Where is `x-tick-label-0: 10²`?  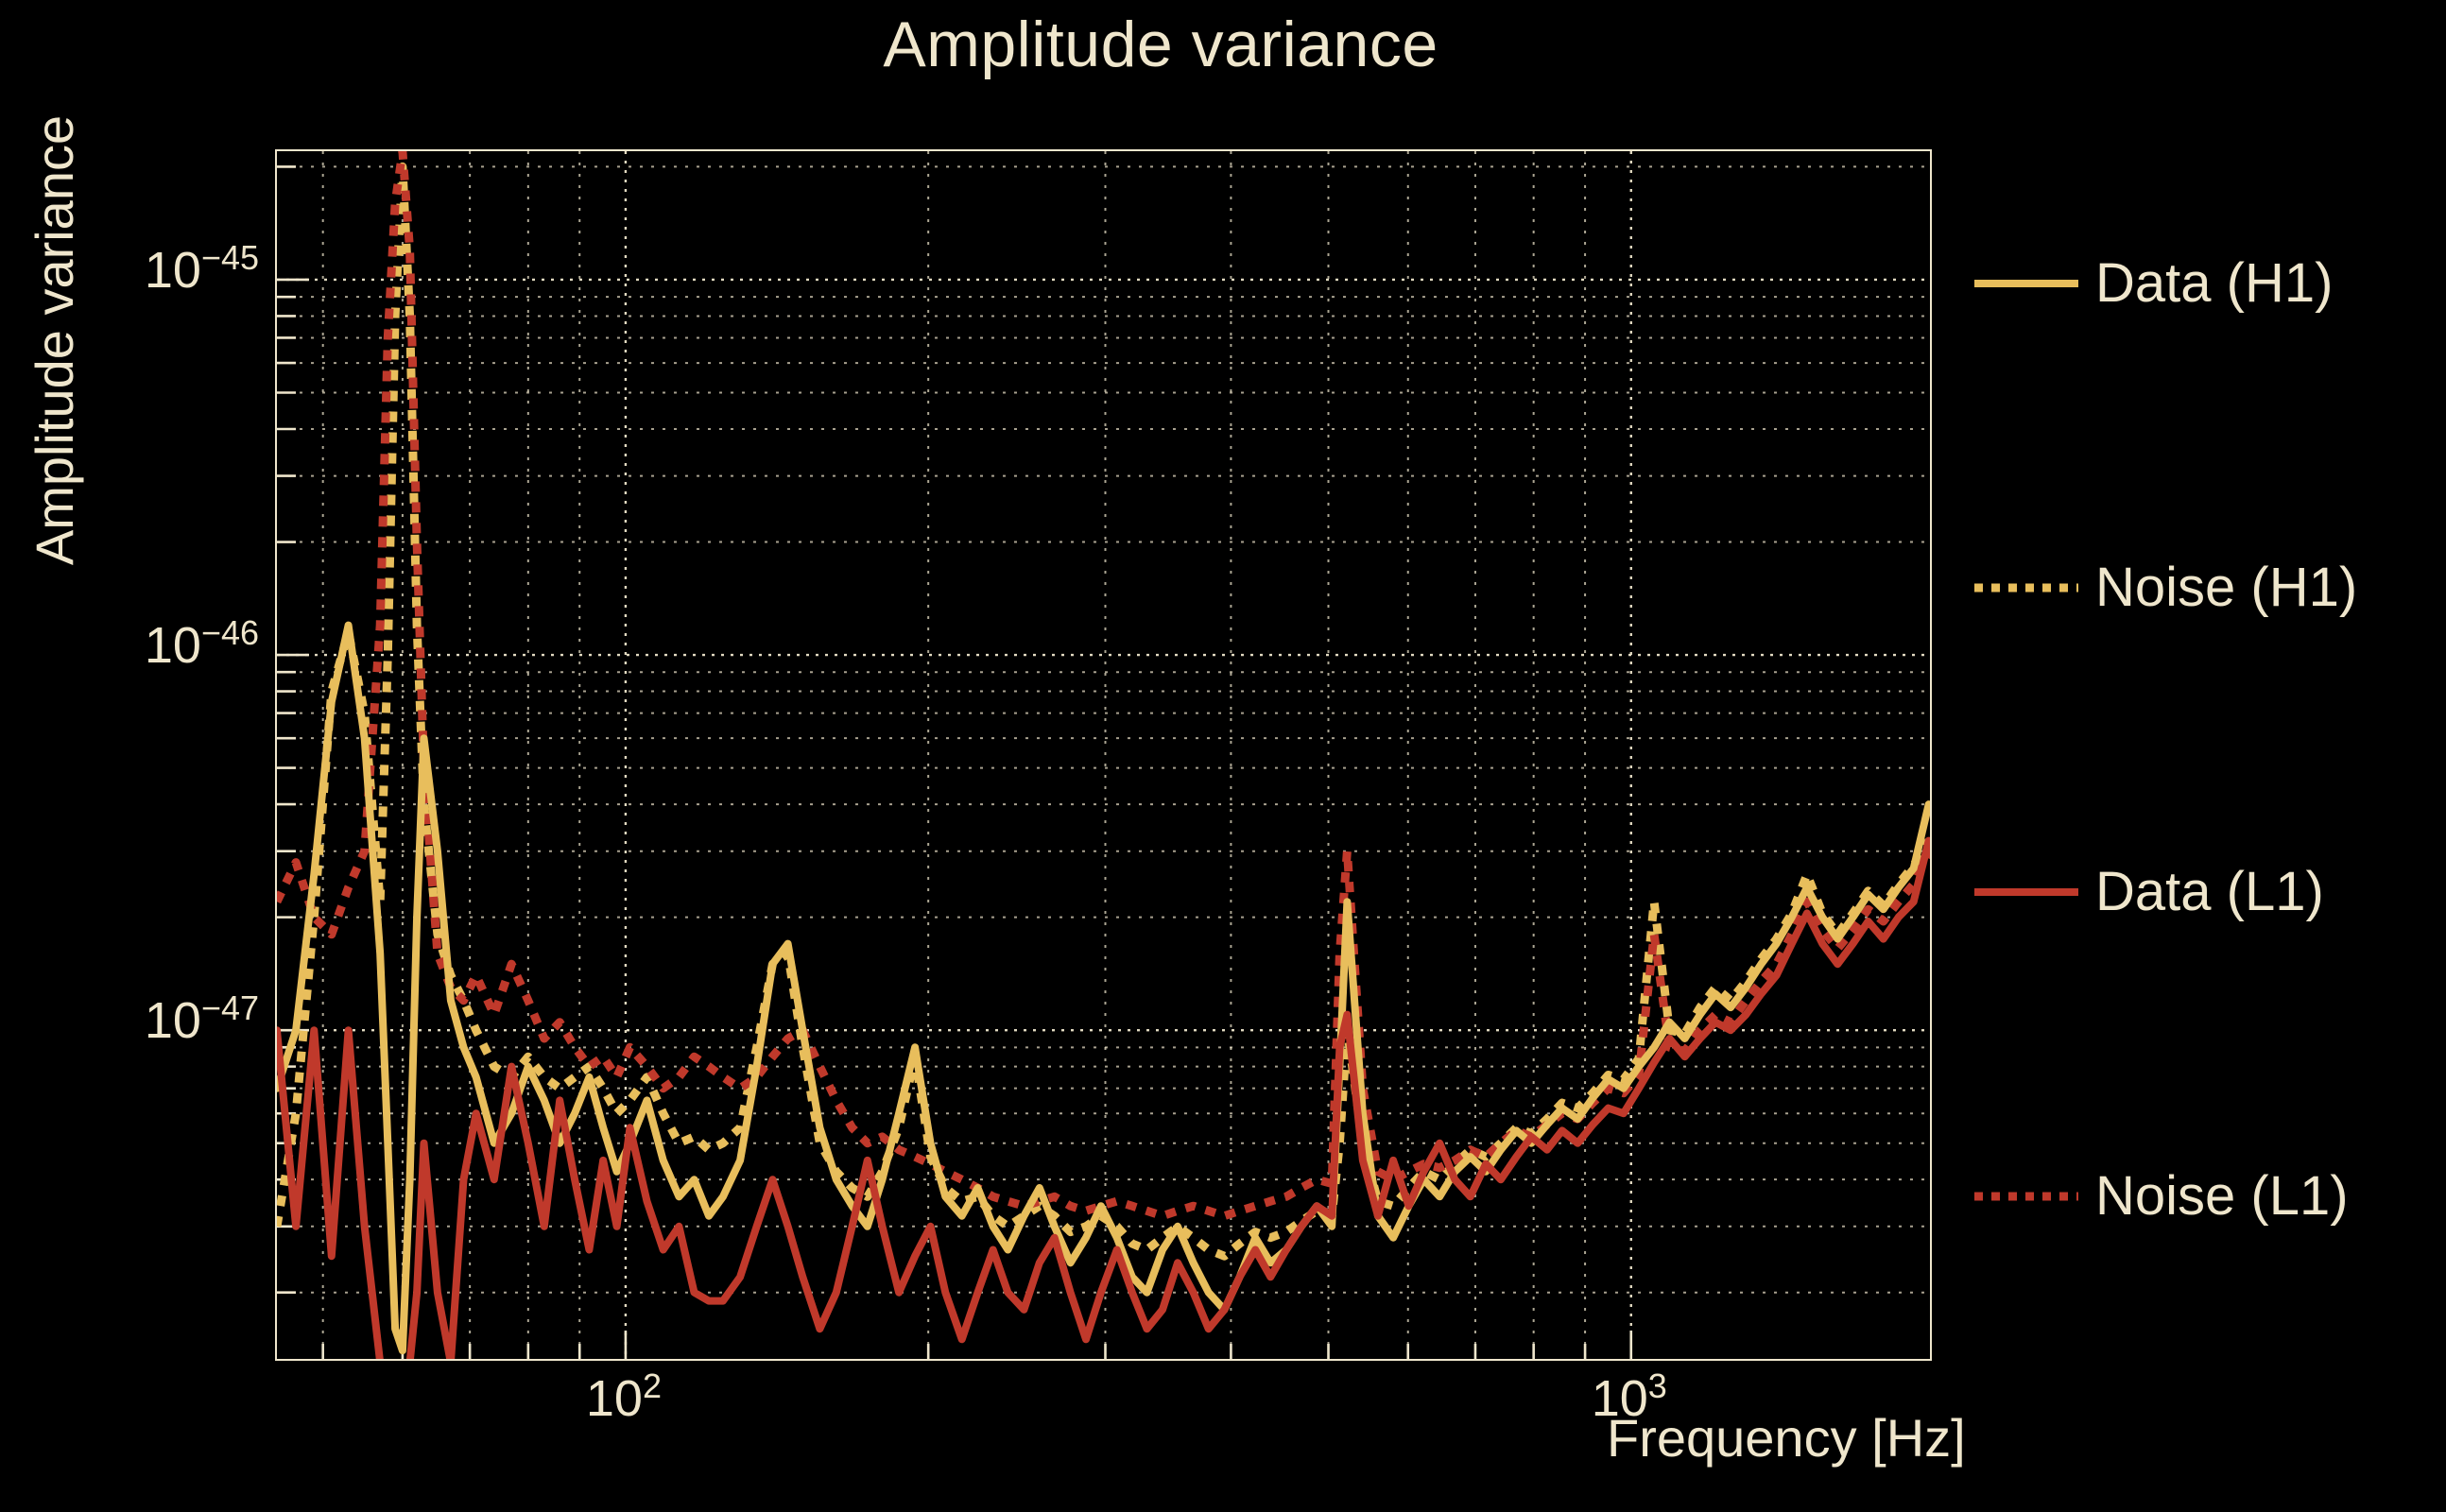 x-tick-label-0: 10² is located at coordinates (623, 1396).